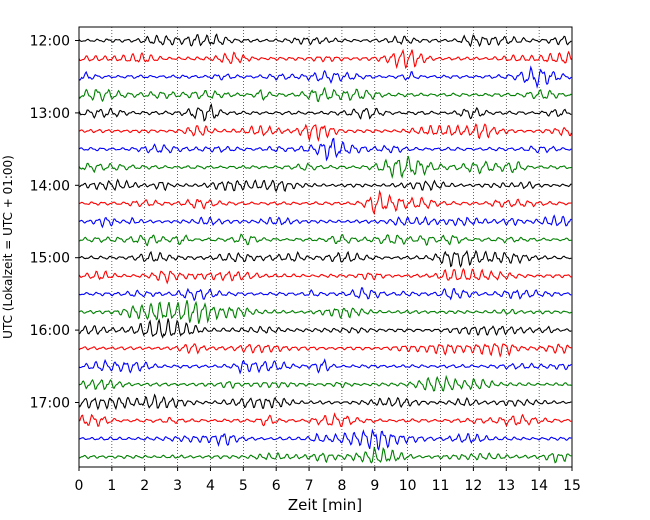 The width and height of the screenshot is (650, 520). What do you see at coordinates (473, 486) in the screenshot?
I see `x-tick-label: 12` at bounding box center [473, 486].